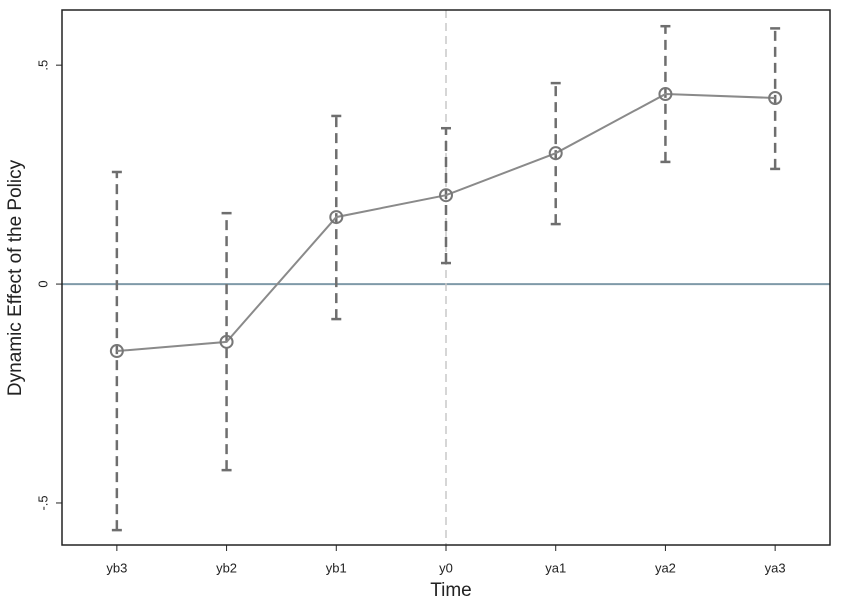 The height and width of the screenshot is (608, 847). Describe the element at coordinates (775, 567) in the screenshot. I see `x-tick-label: ya3` at that location.